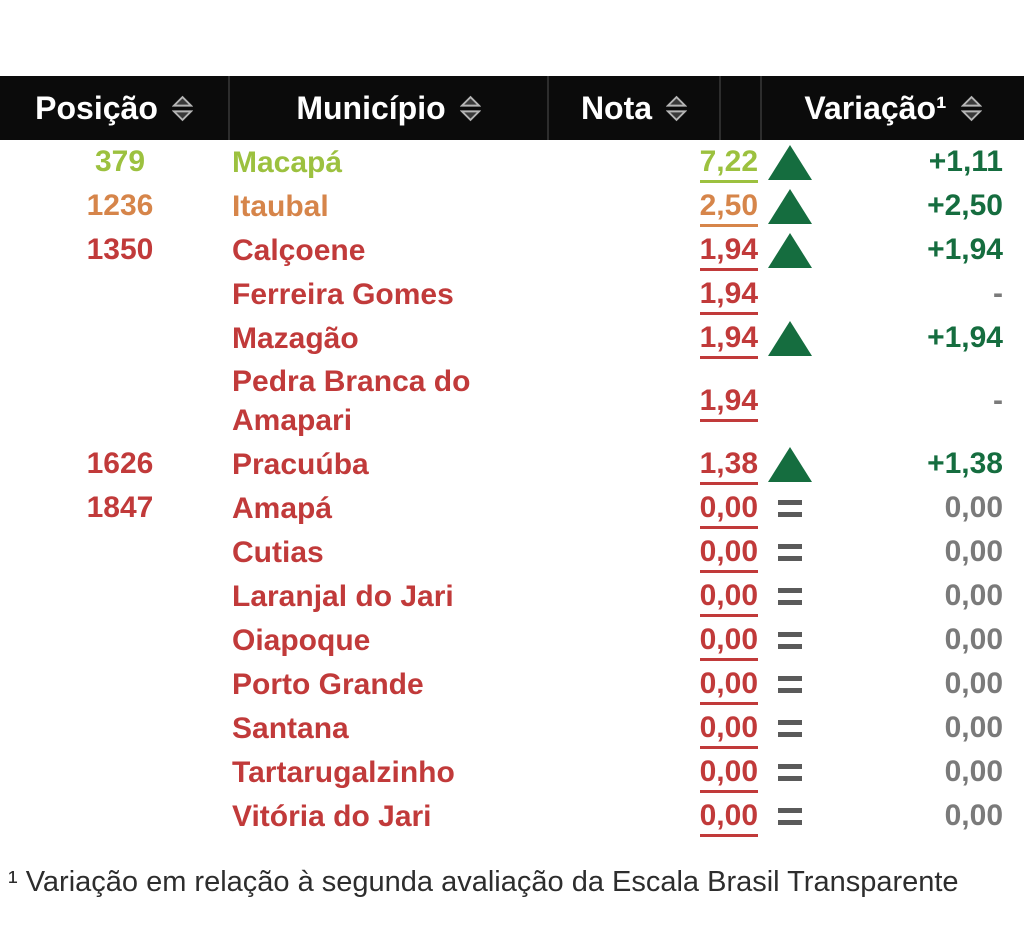 Image resolution: width=1024 pixels, height=951 pixels. I want to click on position-value: 379, so click(120, 161).